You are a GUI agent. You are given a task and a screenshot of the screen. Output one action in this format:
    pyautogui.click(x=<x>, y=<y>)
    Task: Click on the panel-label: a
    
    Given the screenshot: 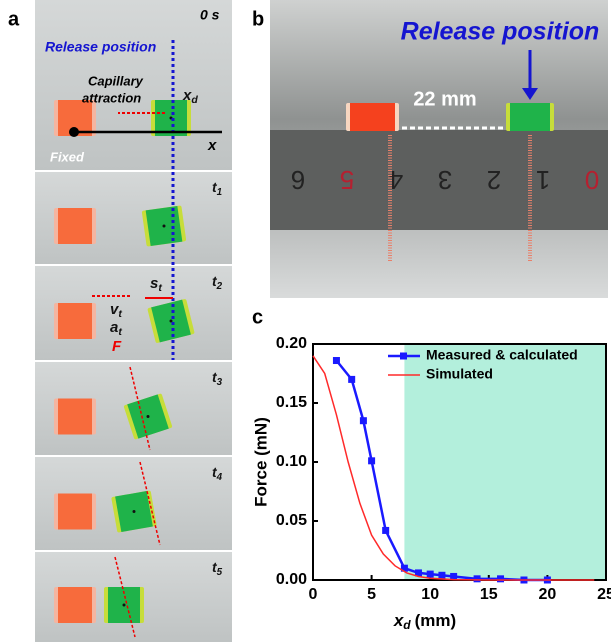 What is the action you would take?
    pyautogui.click(x=14, y=19)
    